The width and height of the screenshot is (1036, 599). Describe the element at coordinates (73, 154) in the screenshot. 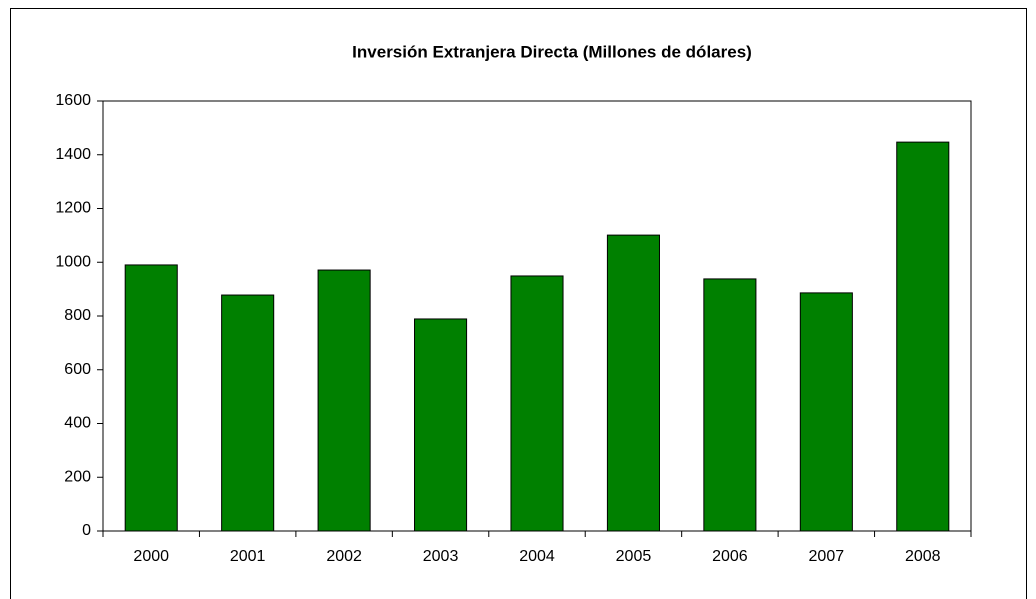

I see `y-tick-label: 1400` at that location.